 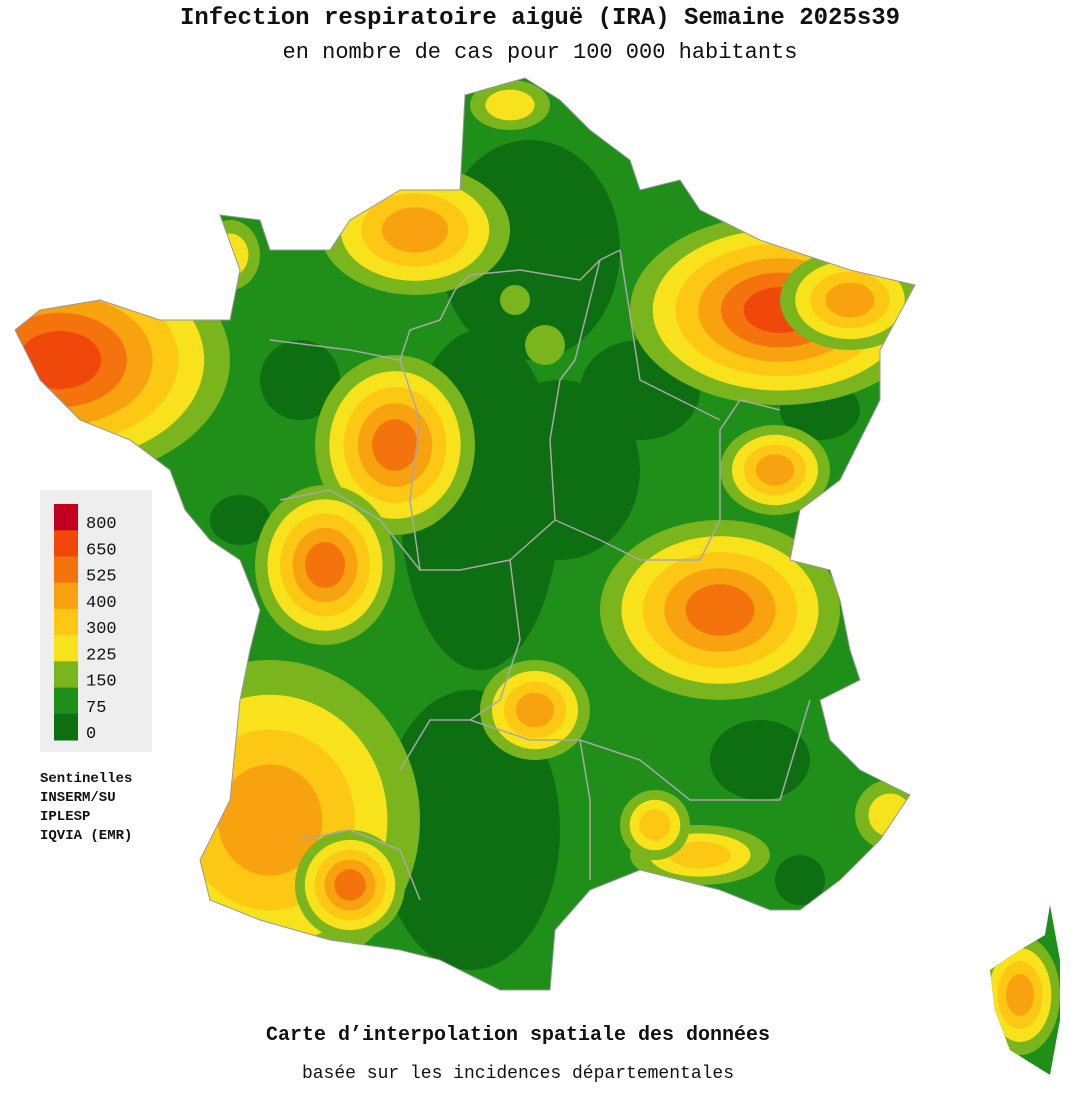 What do you see at coordinates (101, 524) in the screenshot?
I see `legend-label: 800` at bounding box center [101, 524].